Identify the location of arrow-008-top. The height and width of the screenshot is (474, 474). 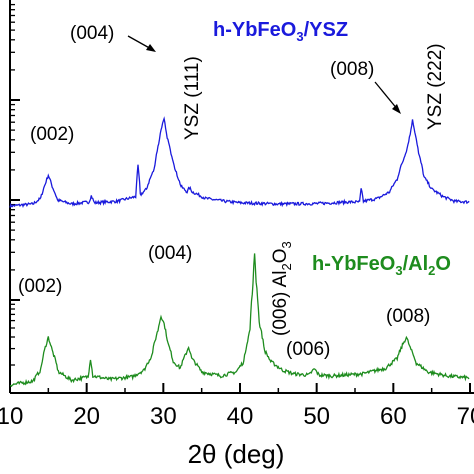
(386, 96).